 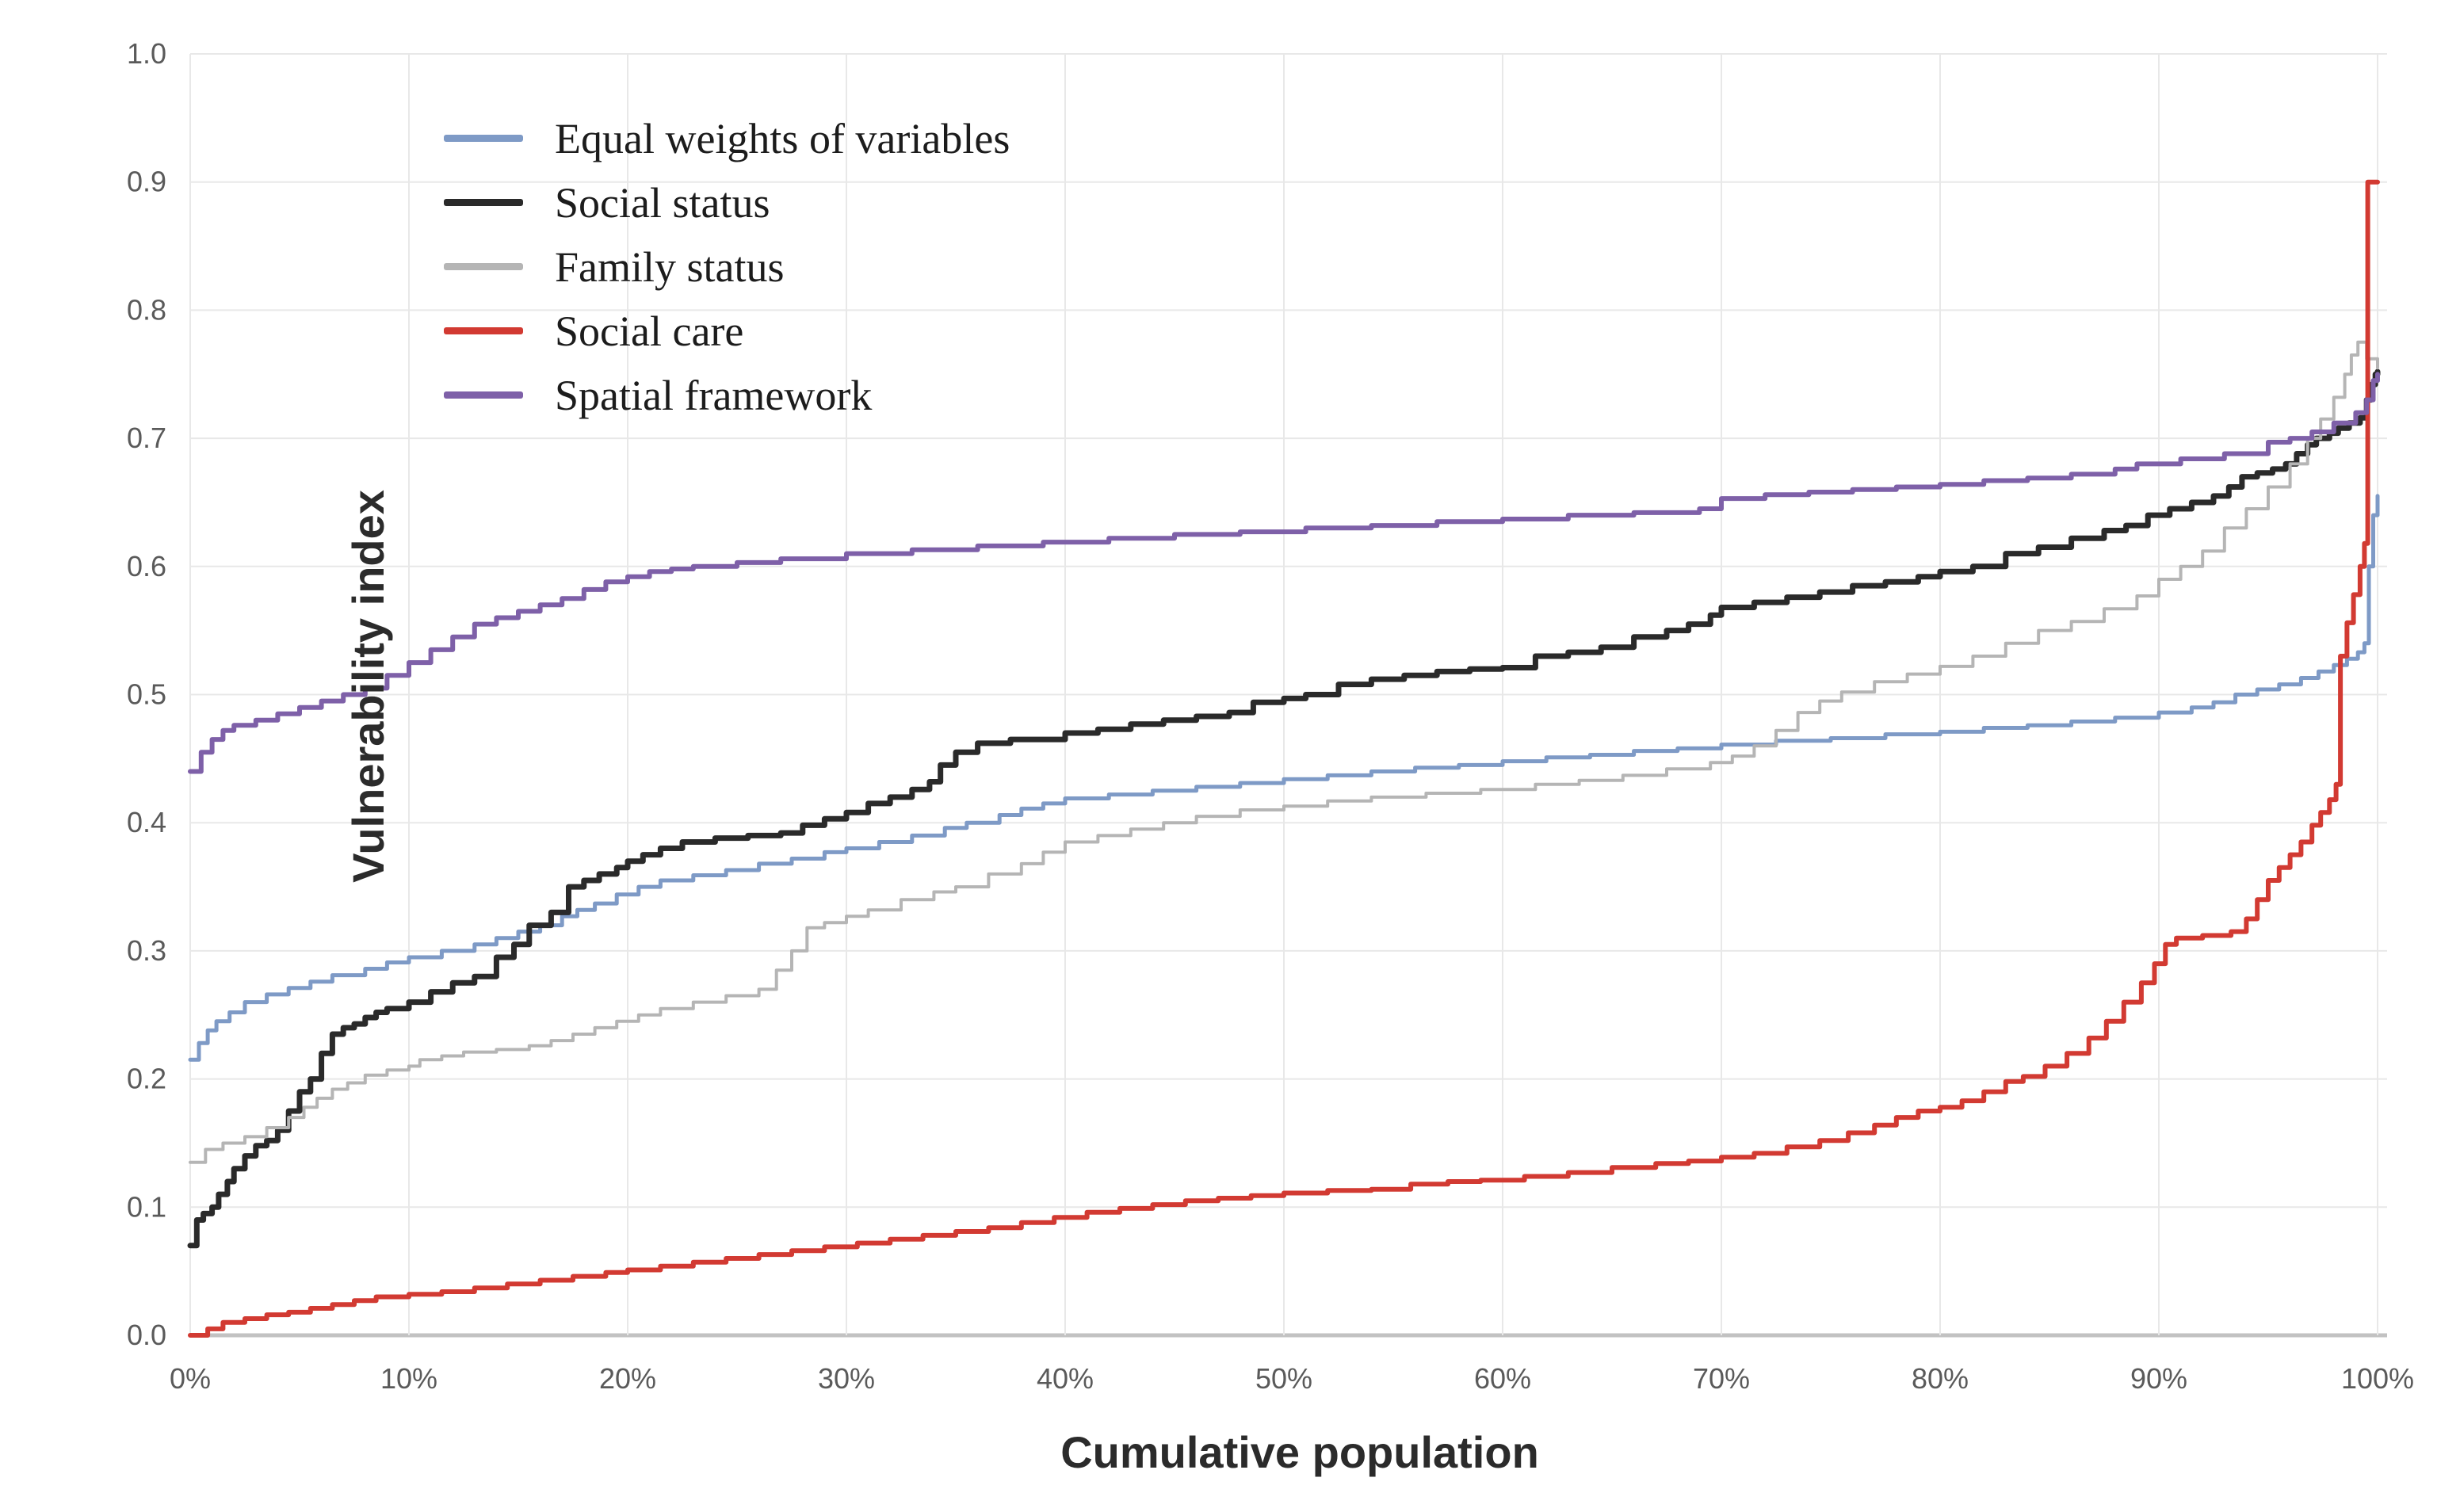 What do you see at coordinates (146, 694) in the screenshot?
I see `y-tick-label: 0.5` at bounding box center [146, 694].